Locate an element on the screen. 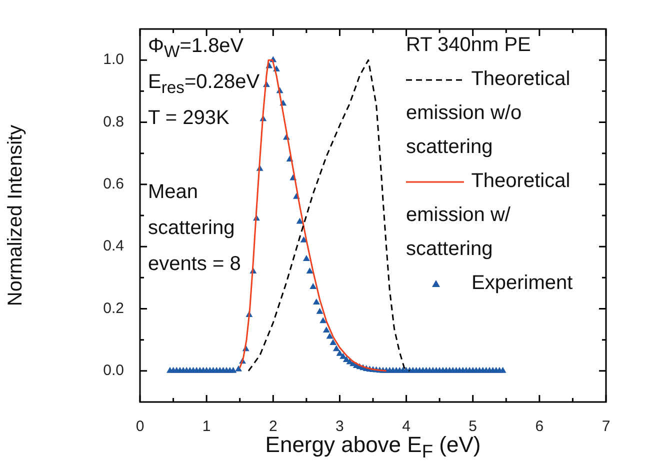  y-tick-label: 1.0 is located at coordinates (113, 59).